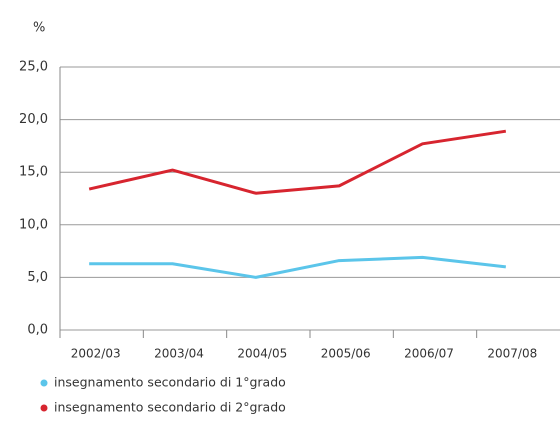 The height and width of the screenshot is (424, 560). What do you see at coordinates (37, 330) in the screenshot?
I see `y-tick-label: 0,0` at bounding box center [37, 330].